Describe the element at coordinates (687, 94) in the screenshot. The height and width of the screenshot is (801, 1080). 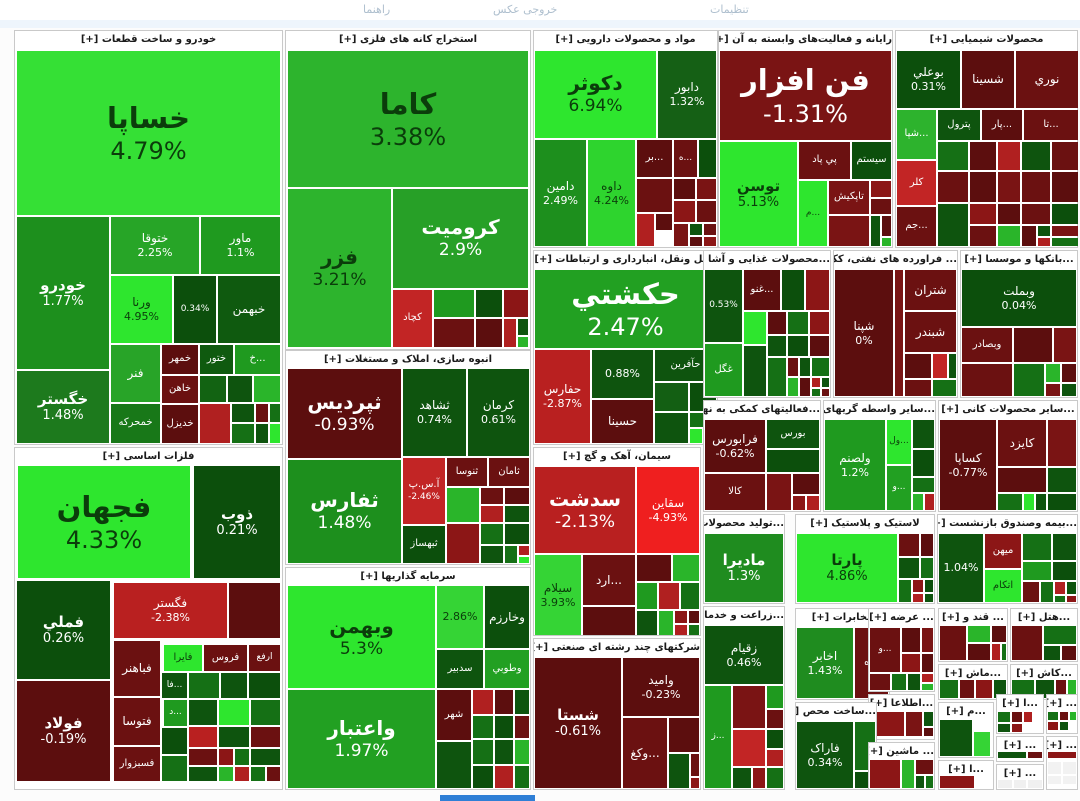
I see `treemap-tile: دابور 1.32%` at that location.